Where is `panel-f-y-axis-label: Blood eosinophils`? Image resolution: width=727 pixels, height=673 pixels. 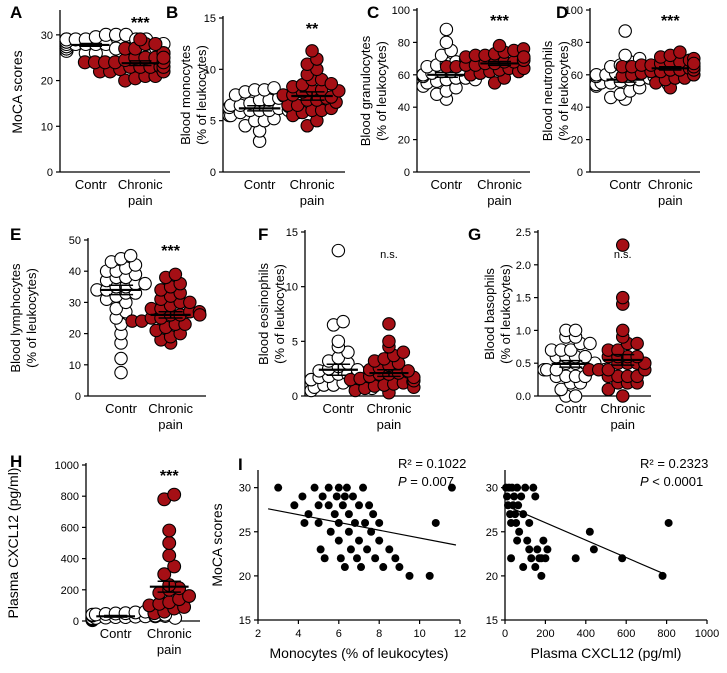 panel-f-y-axis-label: Blood eosinophils is located at coordinates (263, 314).